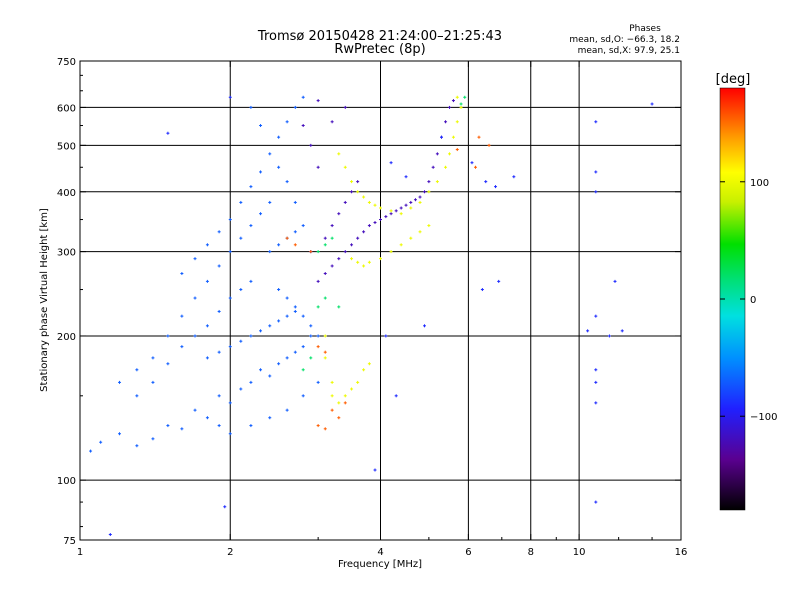 The image size is (800, 604). What do you see at coordinates (379, 36) in the screenshot?
I see `chart-title: Tromsø 20150428 21:24:00–21:25:43` at bounding box center [379, 36].